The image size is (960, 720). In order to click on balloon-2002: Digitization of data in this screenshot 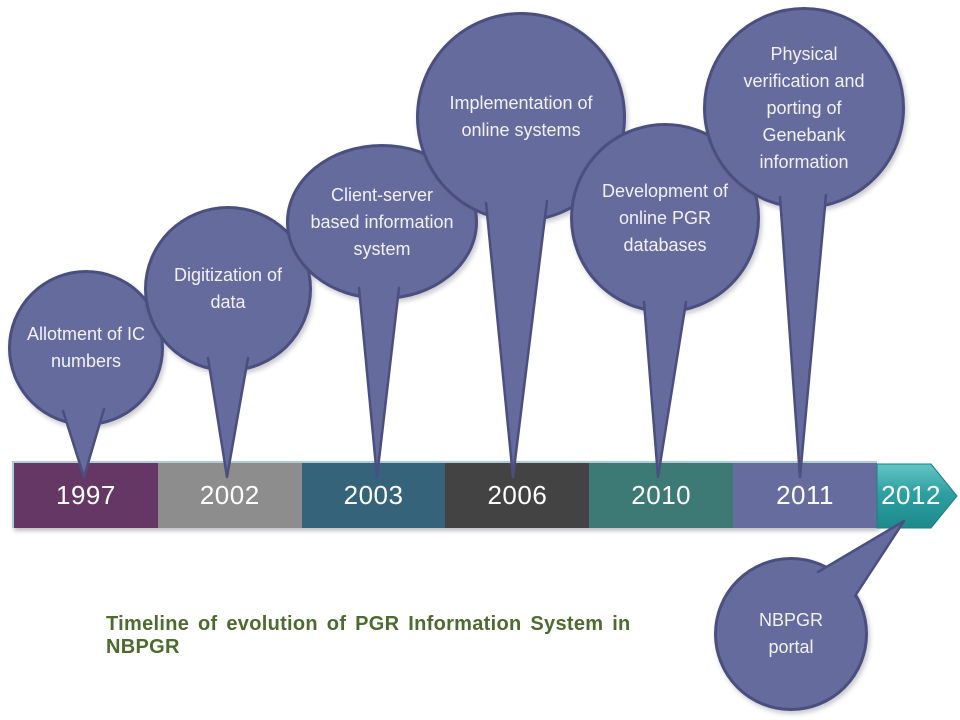, I will do `click(228, 289)`.